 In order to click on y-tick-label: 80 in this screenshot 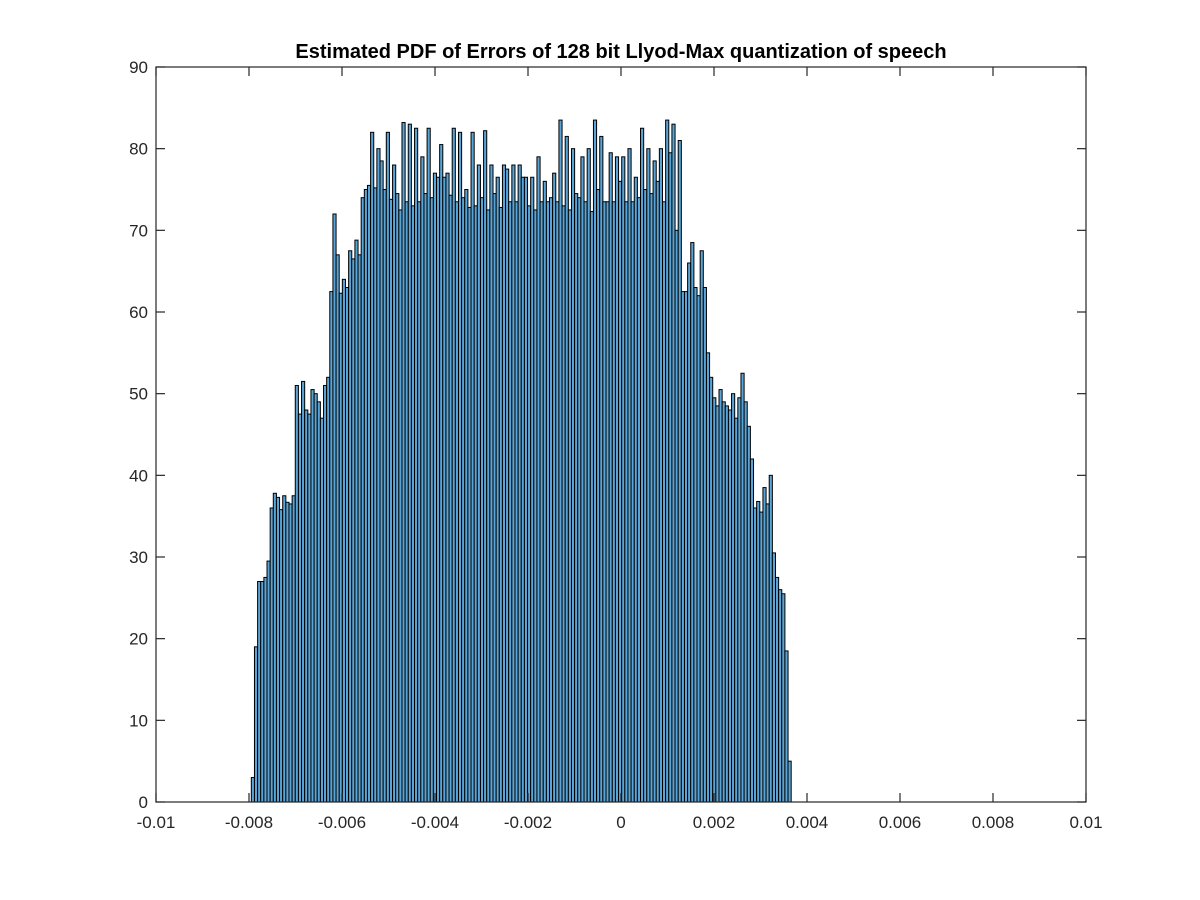, I will do `click(138, 149)`.